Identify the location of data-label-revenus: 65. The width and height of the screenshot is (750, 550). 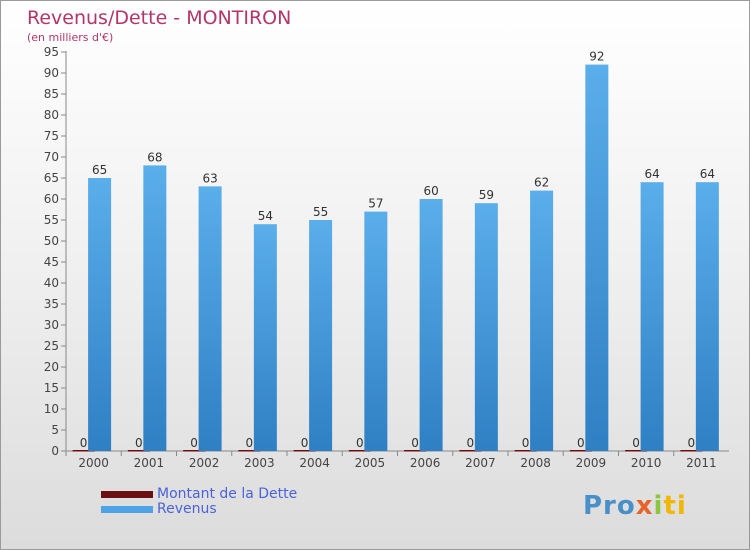
(99, 170).